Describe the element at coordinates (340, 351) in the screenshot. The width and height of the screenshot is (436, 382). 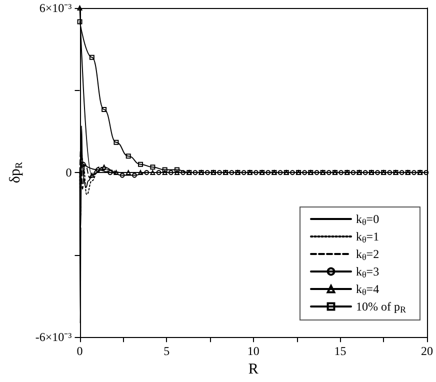
I see `x-tick-label: 15` at that location.